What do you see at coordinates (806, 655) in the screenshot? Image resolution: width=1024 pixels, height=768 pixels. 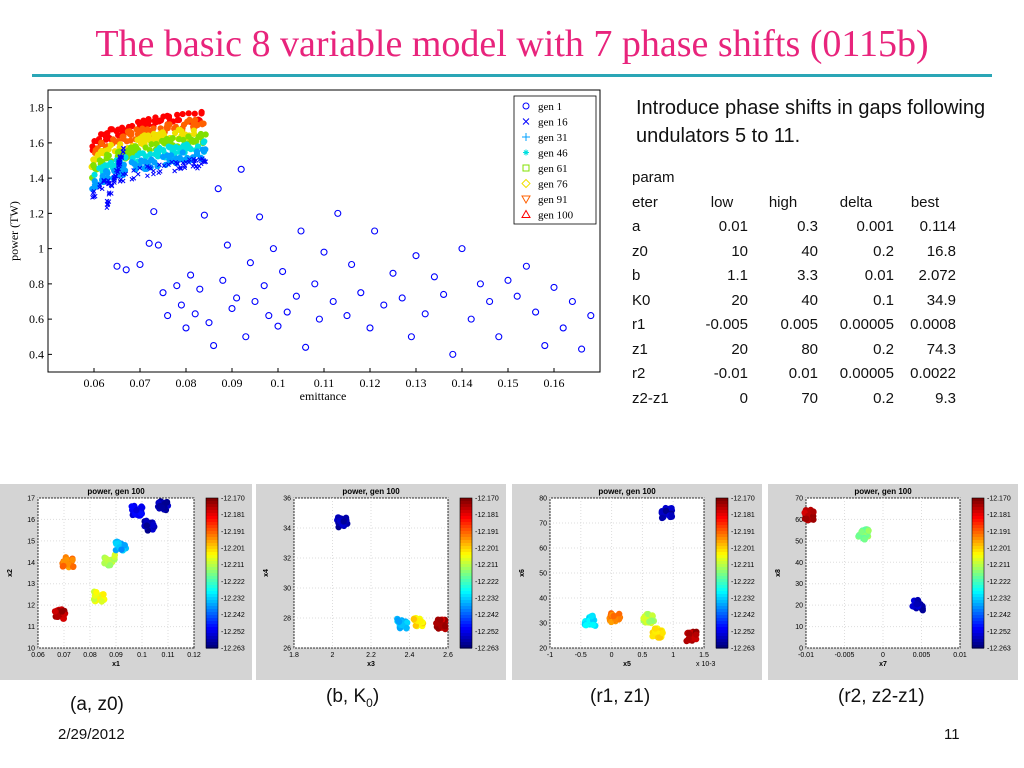 I see `x-tick-label: -0.01` at bounding box center [806, 655].